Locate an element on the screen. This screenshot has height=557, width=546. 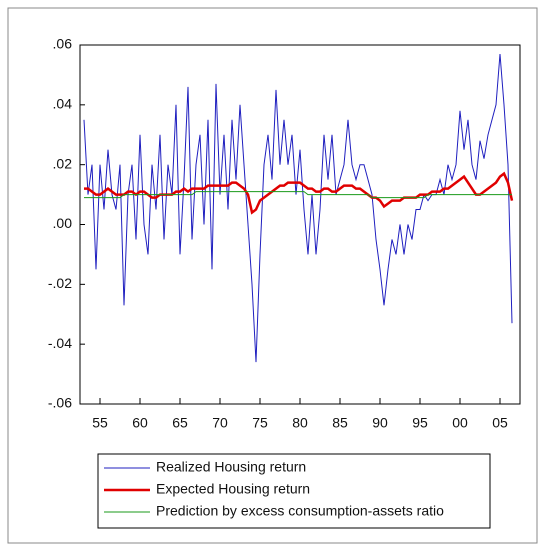
x-tick-label: 90 is located at coordinates (380, 423).